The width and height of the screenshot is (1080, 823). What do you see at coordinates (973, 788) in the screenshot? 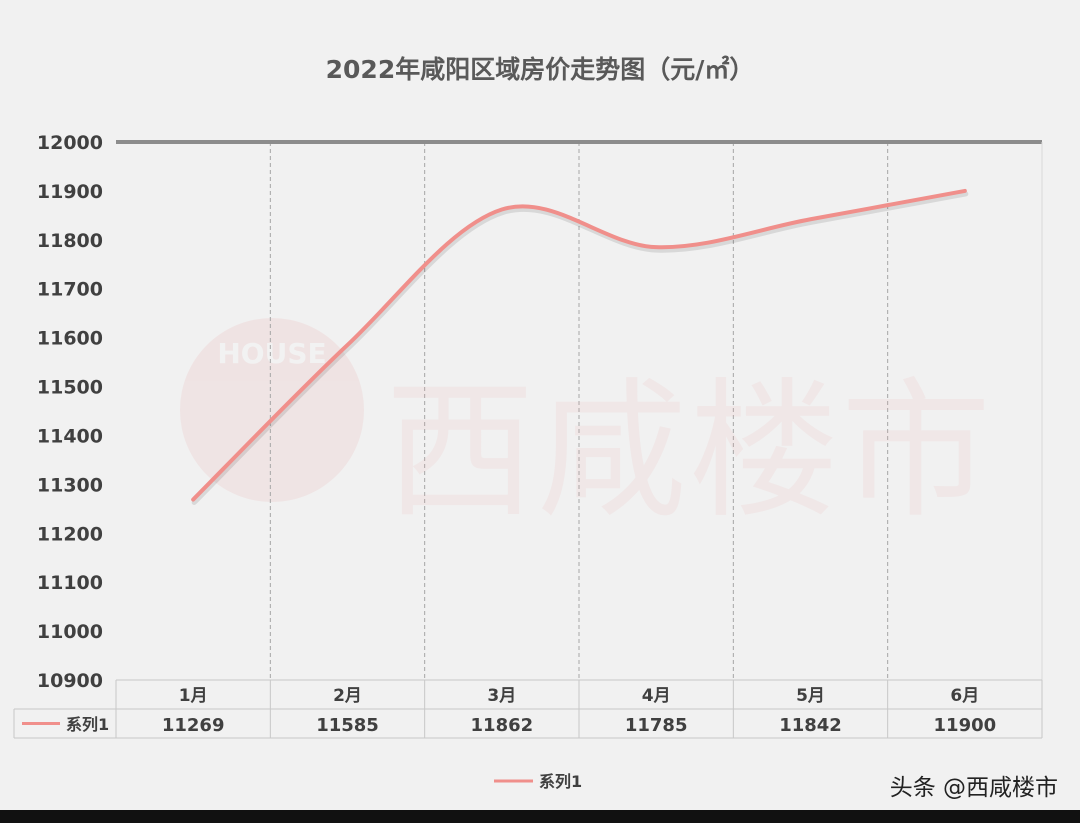
I see `footer-credit: 头条 @西咸楼市` at bounding box center [973, 788].